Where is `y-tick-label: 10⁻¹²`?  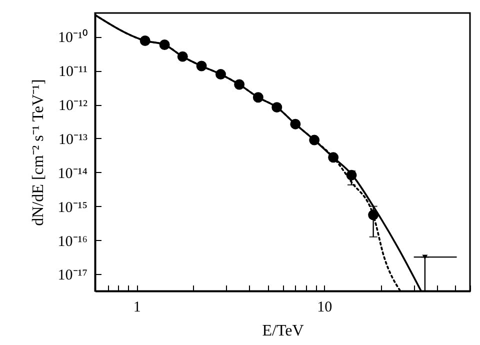
y-tick-label: 10⁻¹² is located at coordinates (73, 106).